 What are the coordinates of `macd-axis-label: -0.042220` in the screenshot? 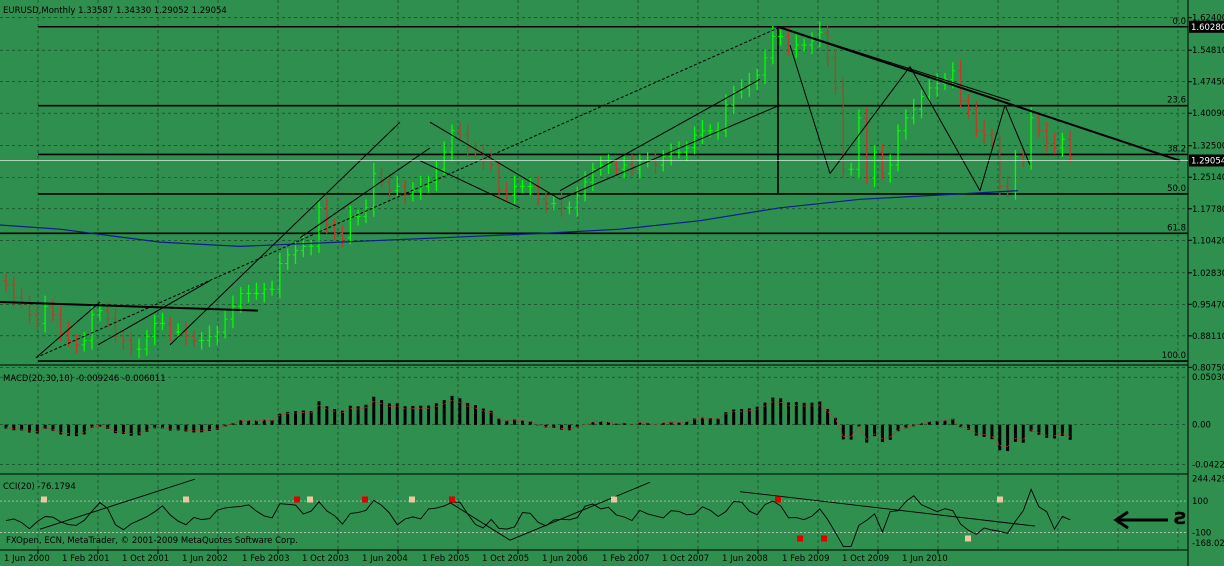 It's located at (1208, 466).